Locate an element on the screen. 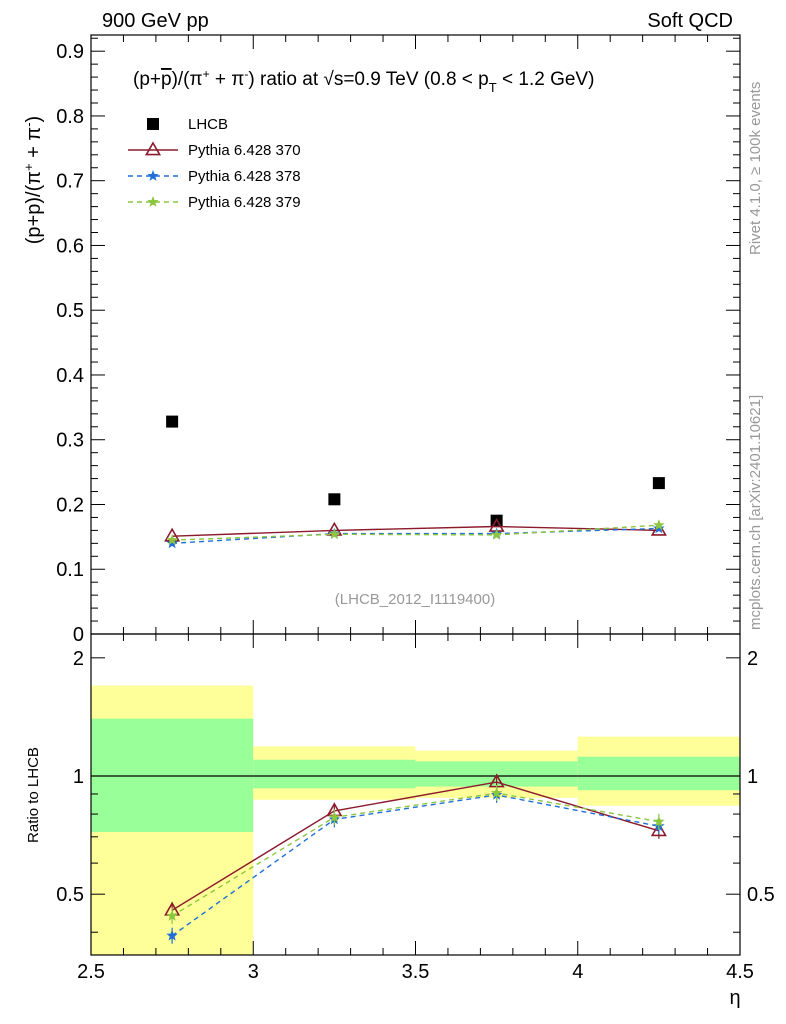 The height and width of the screenshot is (1024, 786). legend-item: Pythia 6.428 370 is located at coordinates (214, 150).